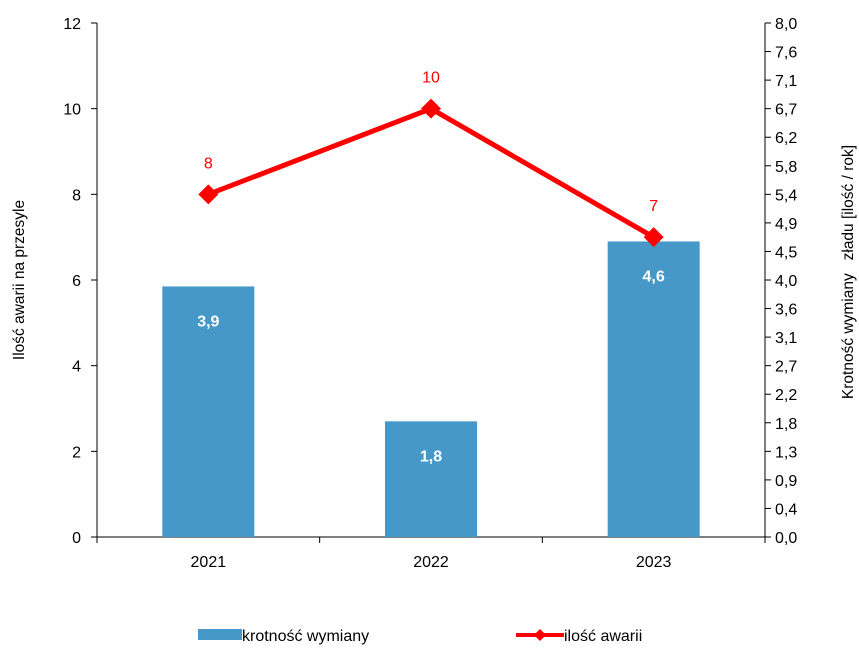 The width and height of the screenshot is (859, 648). Describe the element at coordinates (786, 538) in the screenshot. I see `right-tick-label: 0,0` at that location.